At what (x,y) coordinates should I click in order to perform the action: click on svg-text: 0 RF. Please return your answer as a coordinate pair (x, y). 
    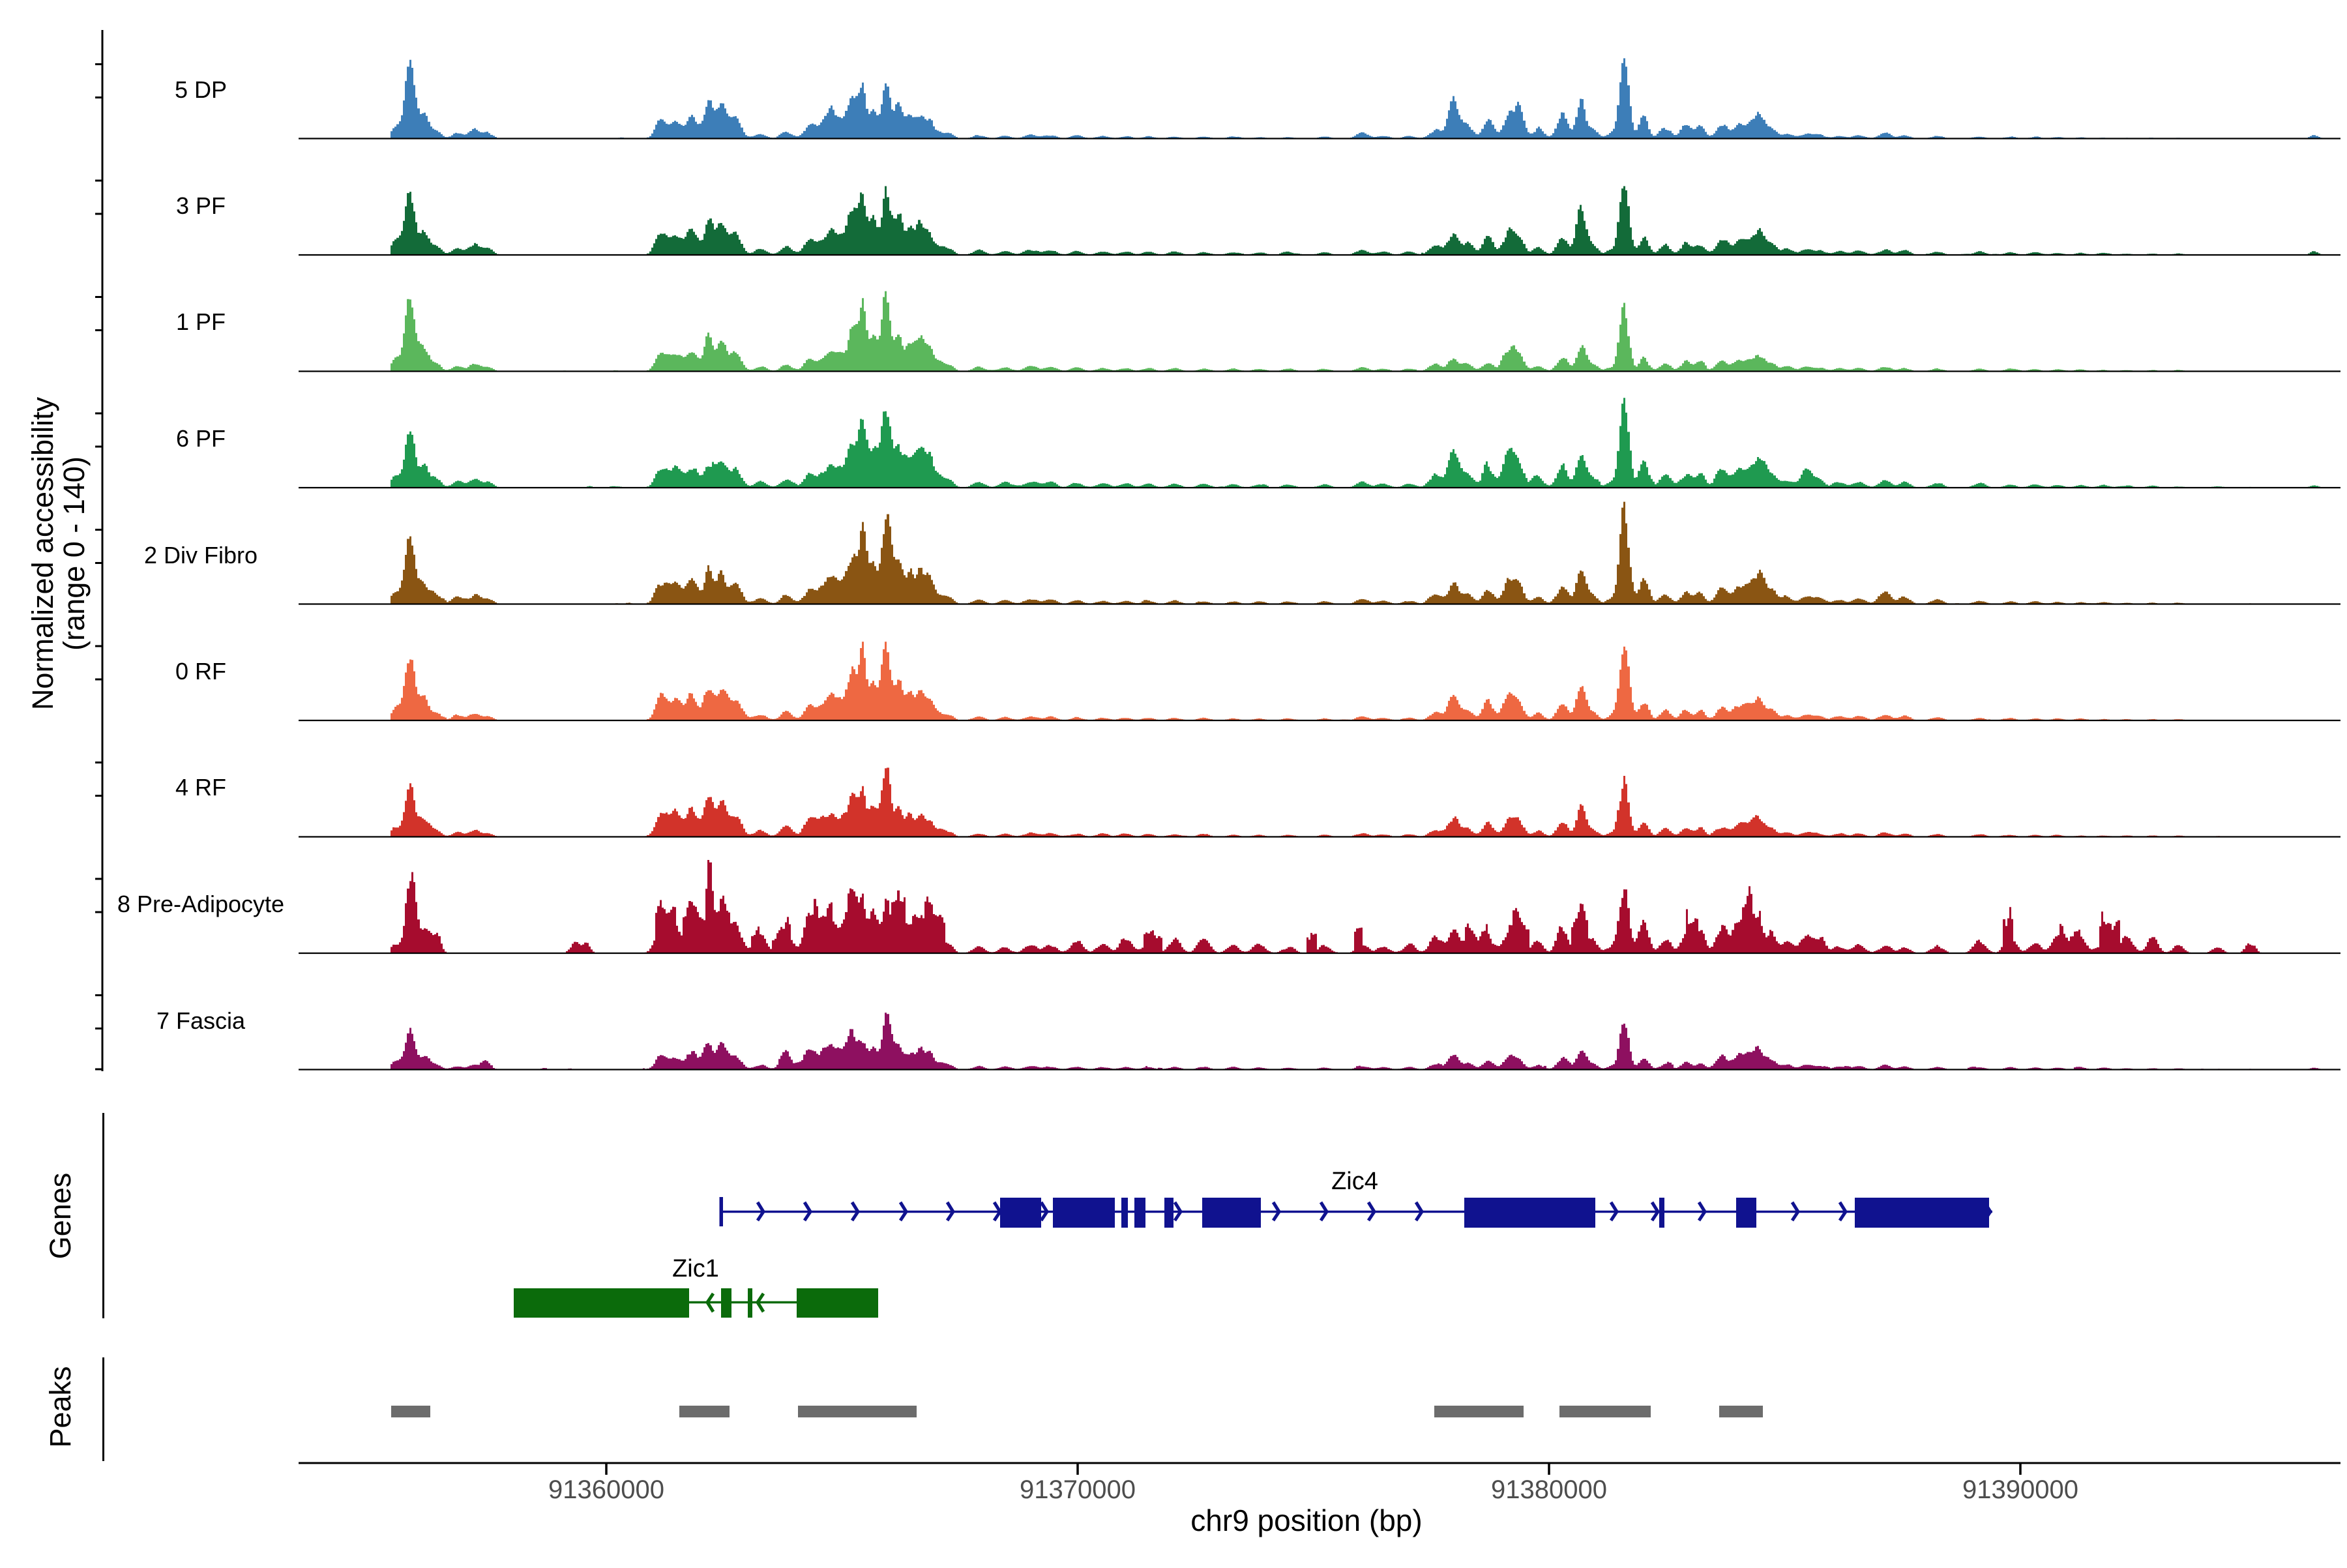
    Looking at the image, I should click on (200, 672).